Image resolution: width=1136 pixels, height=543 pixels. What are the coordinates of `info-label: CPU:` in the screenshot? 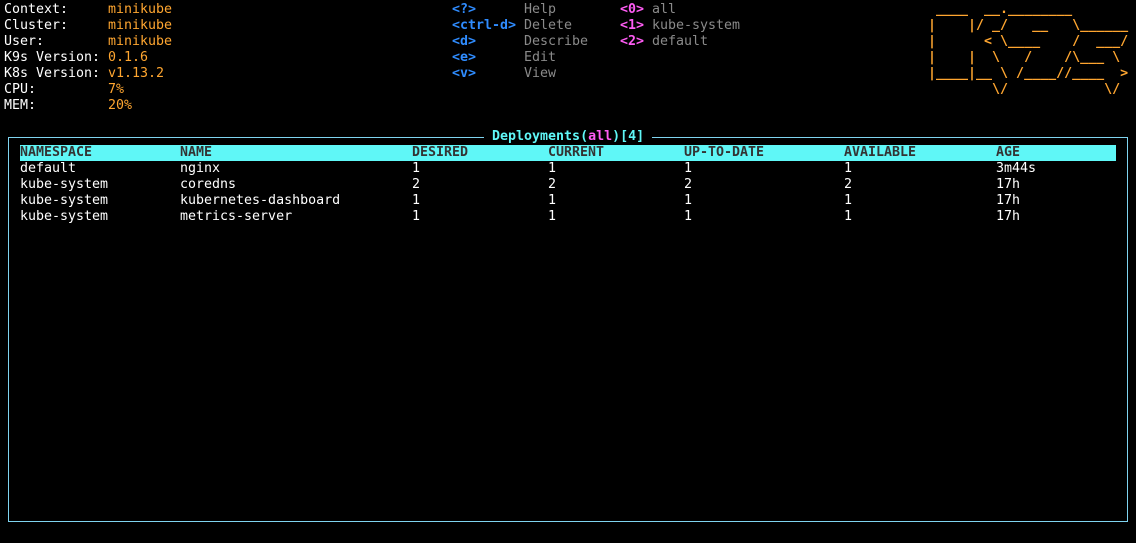 It's located at (20, 89).